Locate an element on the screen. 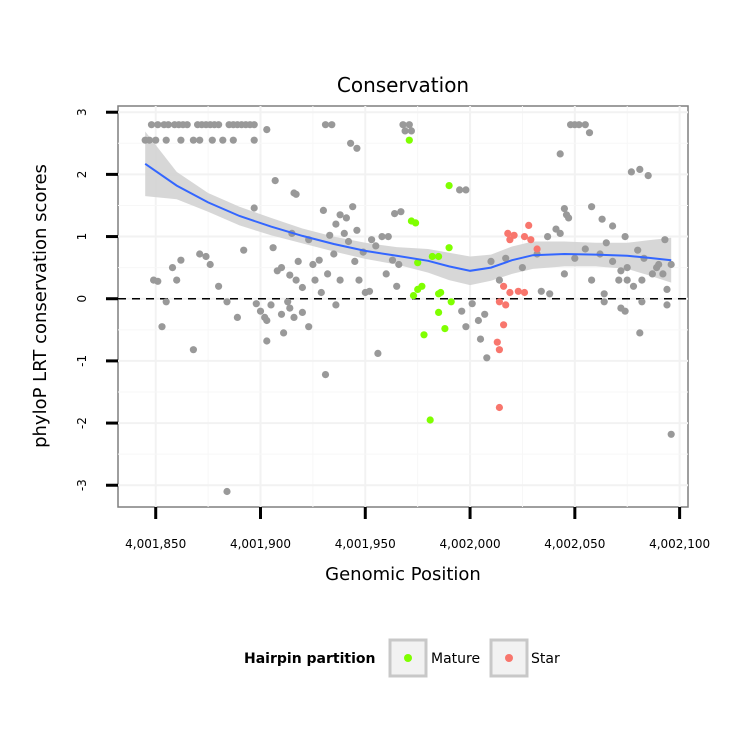 This screenshot has width=750, height=750. legend-swatch-star is located at coordinates (509, 658).